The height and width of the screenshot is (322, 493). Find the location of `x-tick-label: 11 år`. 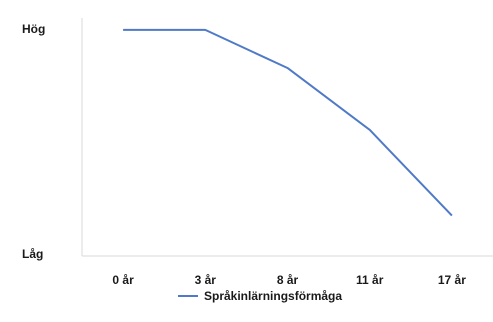

x-tick-label: 11 år is located at coordinates (370, 280).